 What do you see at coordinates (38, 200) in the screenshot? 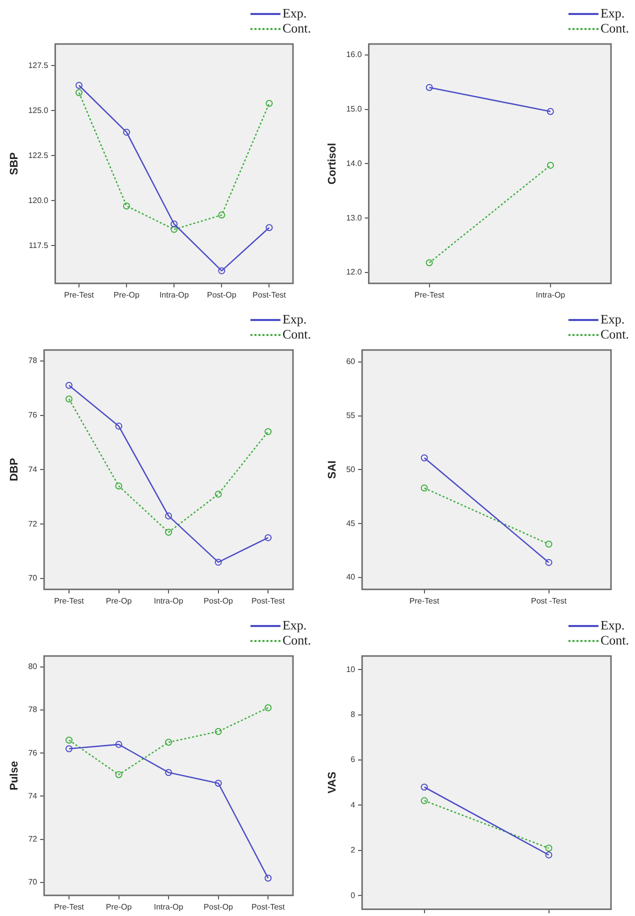
I see `y-tick-label: 120.0` at bounding box center [38, 200].